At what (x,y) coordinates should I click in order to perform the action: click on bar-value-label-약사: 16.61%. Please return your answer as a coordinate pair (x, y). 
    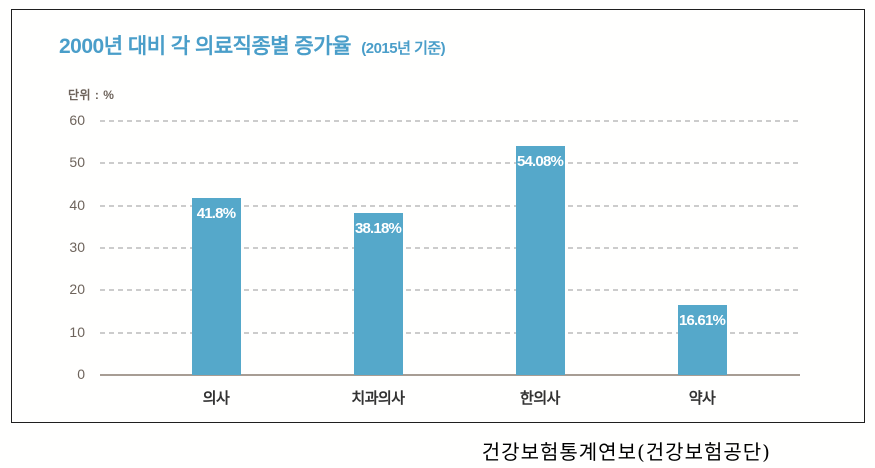
    Looking at the image, I should click on (702, 320).